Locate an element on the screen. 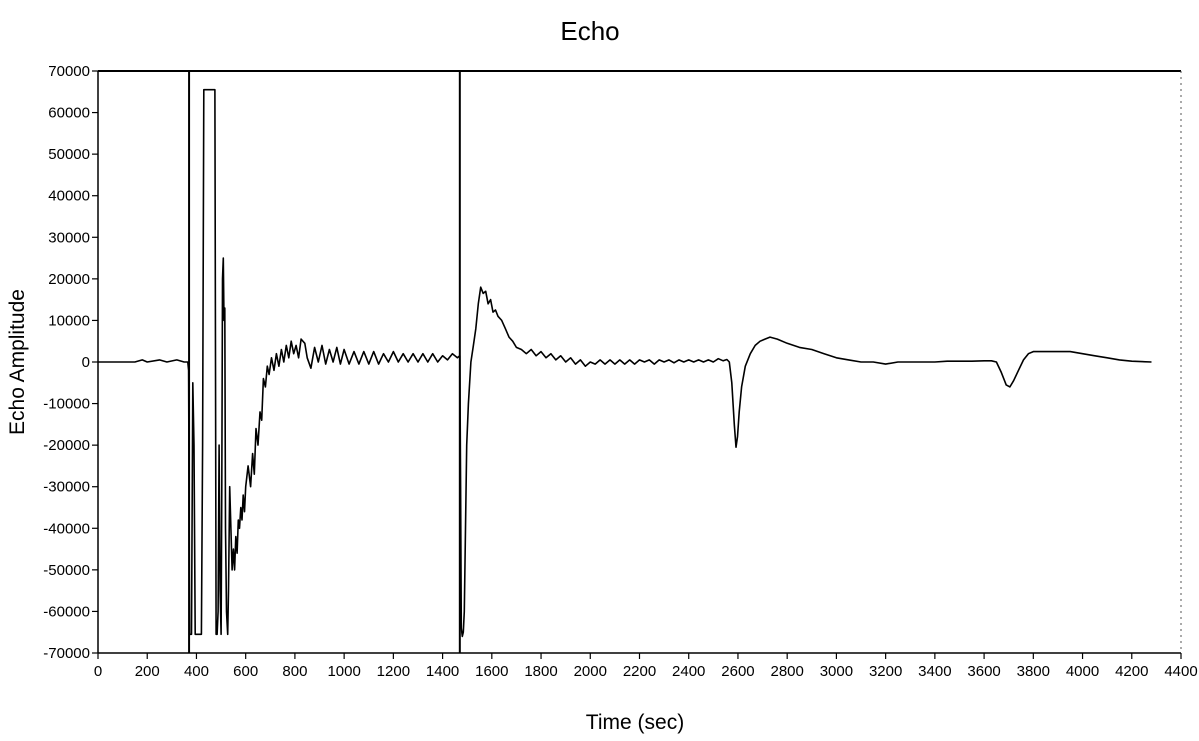 The width and height of the screenshot is (1199, 741). x-tick-label: 600 is located at coordinates (245, 671).